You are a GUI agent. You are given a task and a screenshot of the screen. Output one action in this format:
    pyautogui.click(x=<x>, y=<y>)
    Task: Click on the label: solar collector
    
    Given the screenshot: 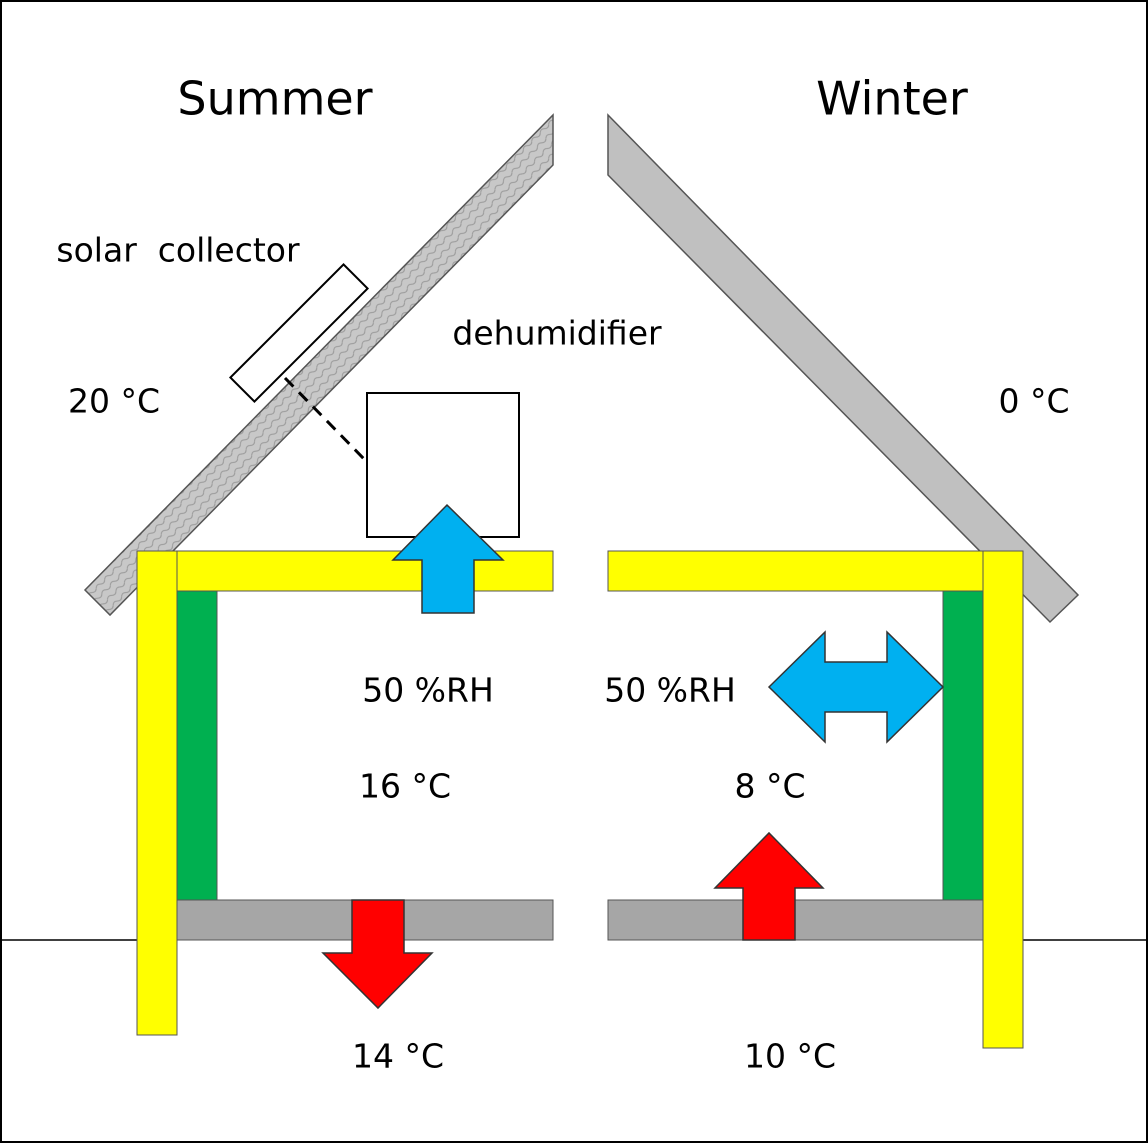 What is the action you would take?
    pyautogui.click(x=178, y=250)
    